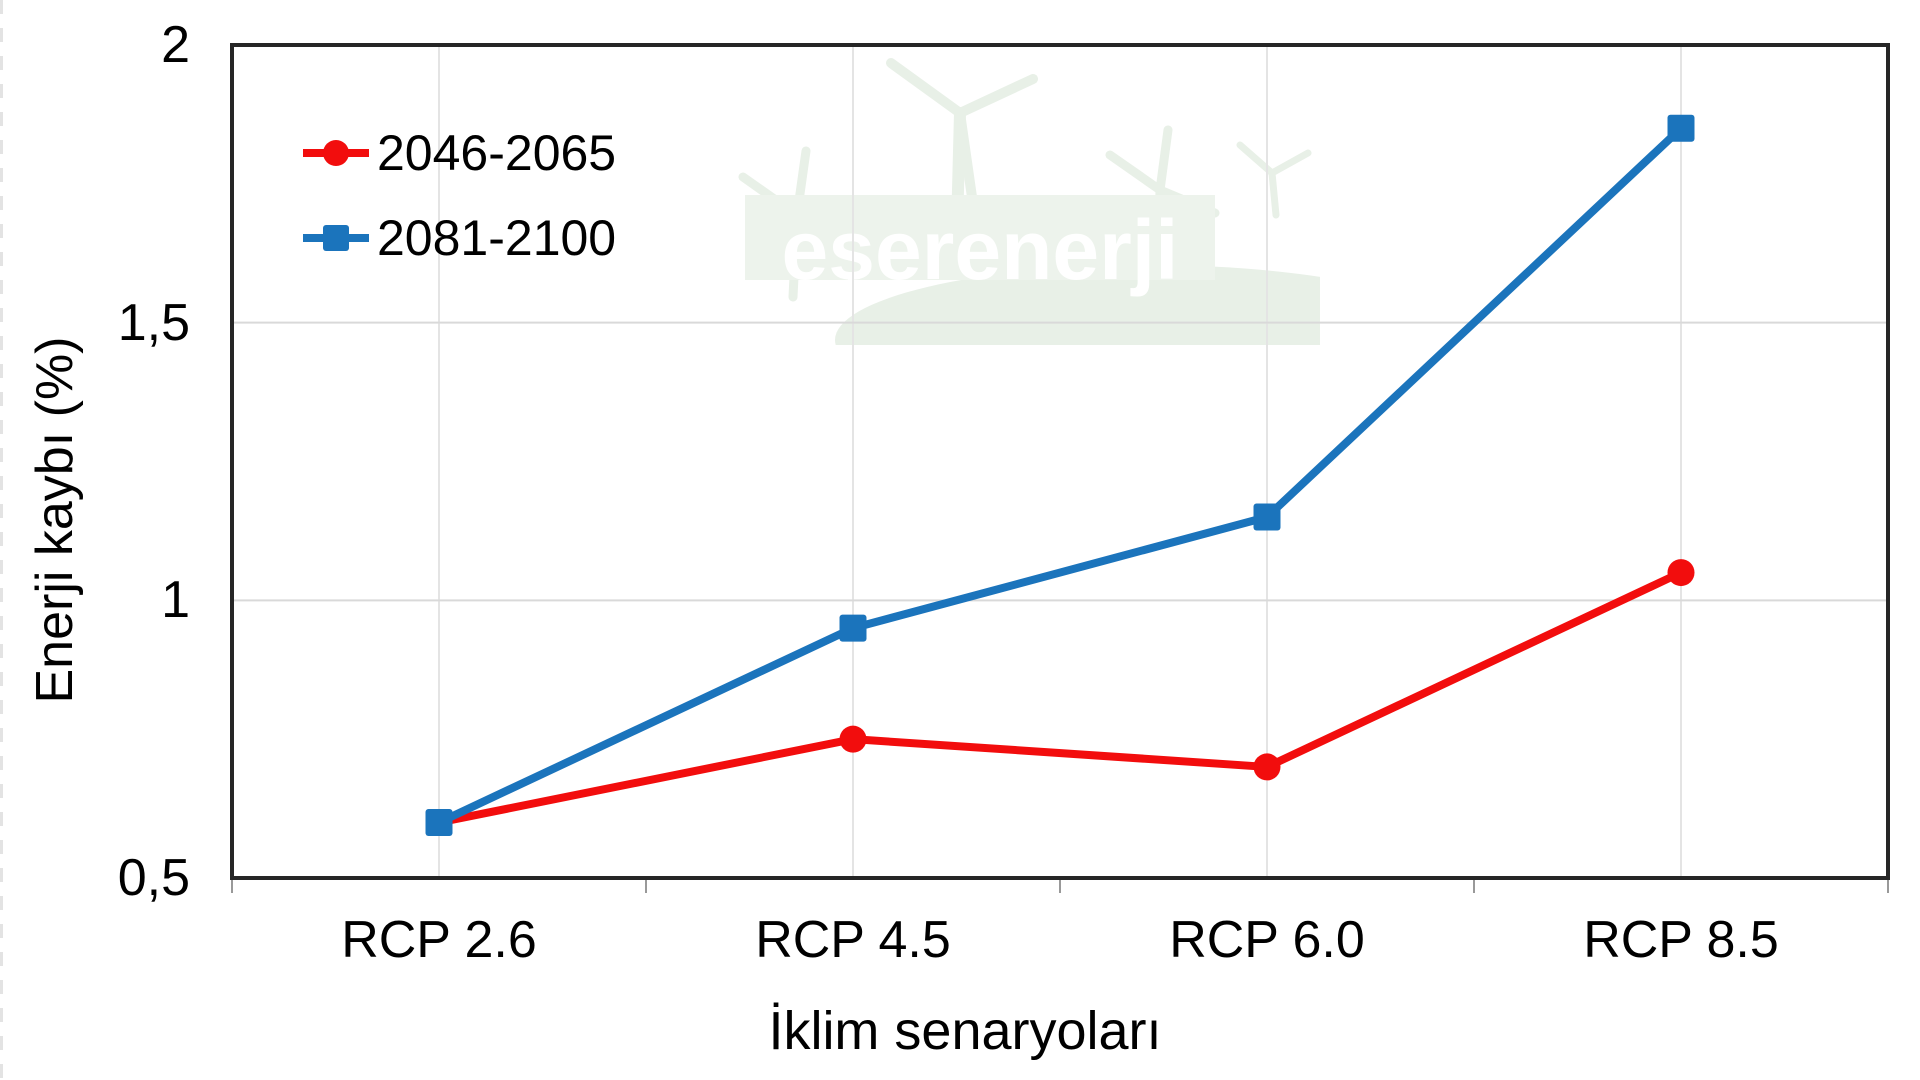 The image size is (1920, 1080). I want to click on legend-item: 2046-2065, so click(459, 153).